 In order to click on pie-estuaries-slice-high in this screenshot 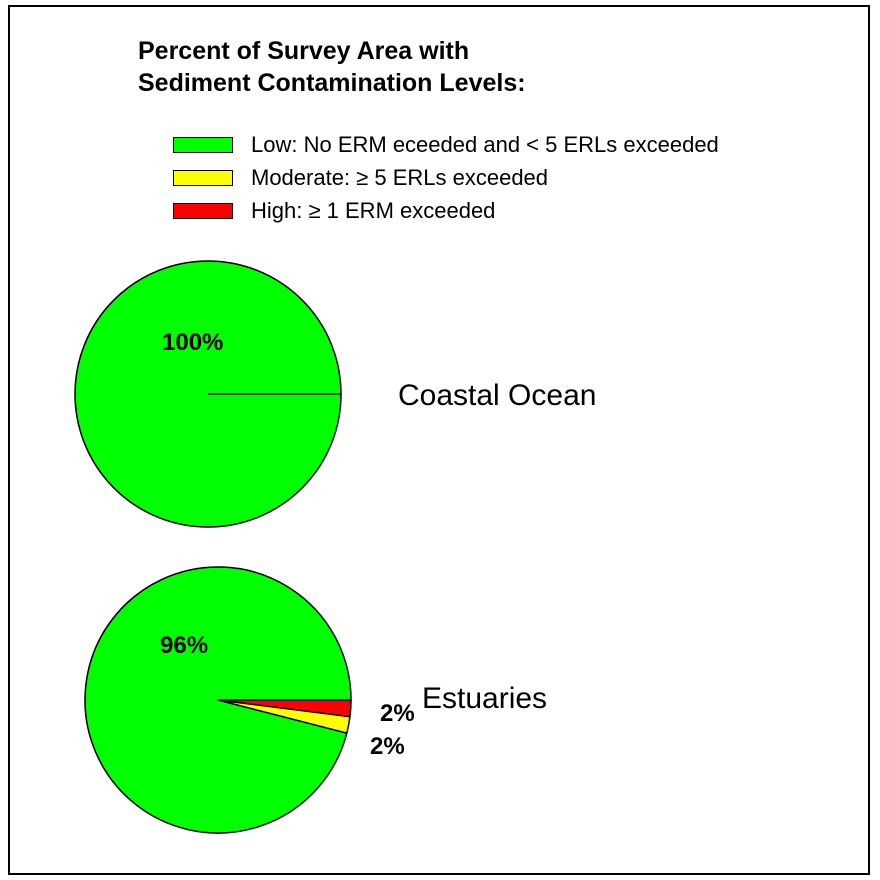, I will do `click(284, 708)`.